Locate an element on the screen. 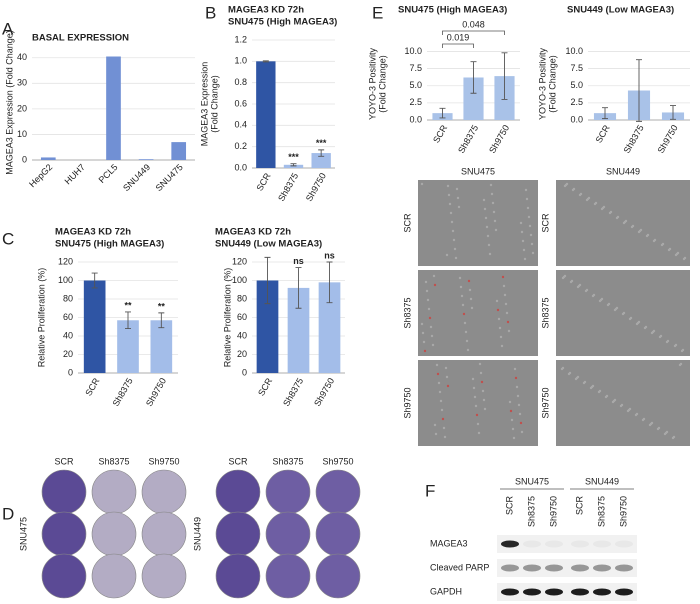  band-label: GAPDH is located at coordinates (446, 591).